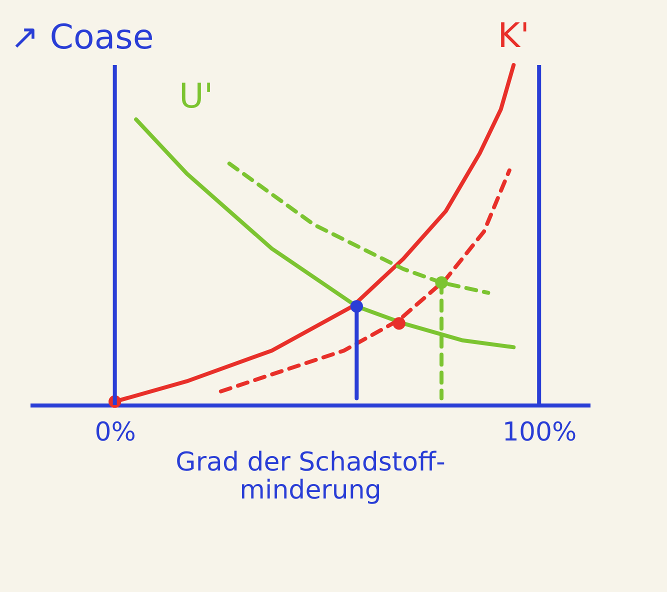 Image resolution: width=667 pixels, height=592 pixels. I want to click on x-tick-label: 0%, so click(115, 433).